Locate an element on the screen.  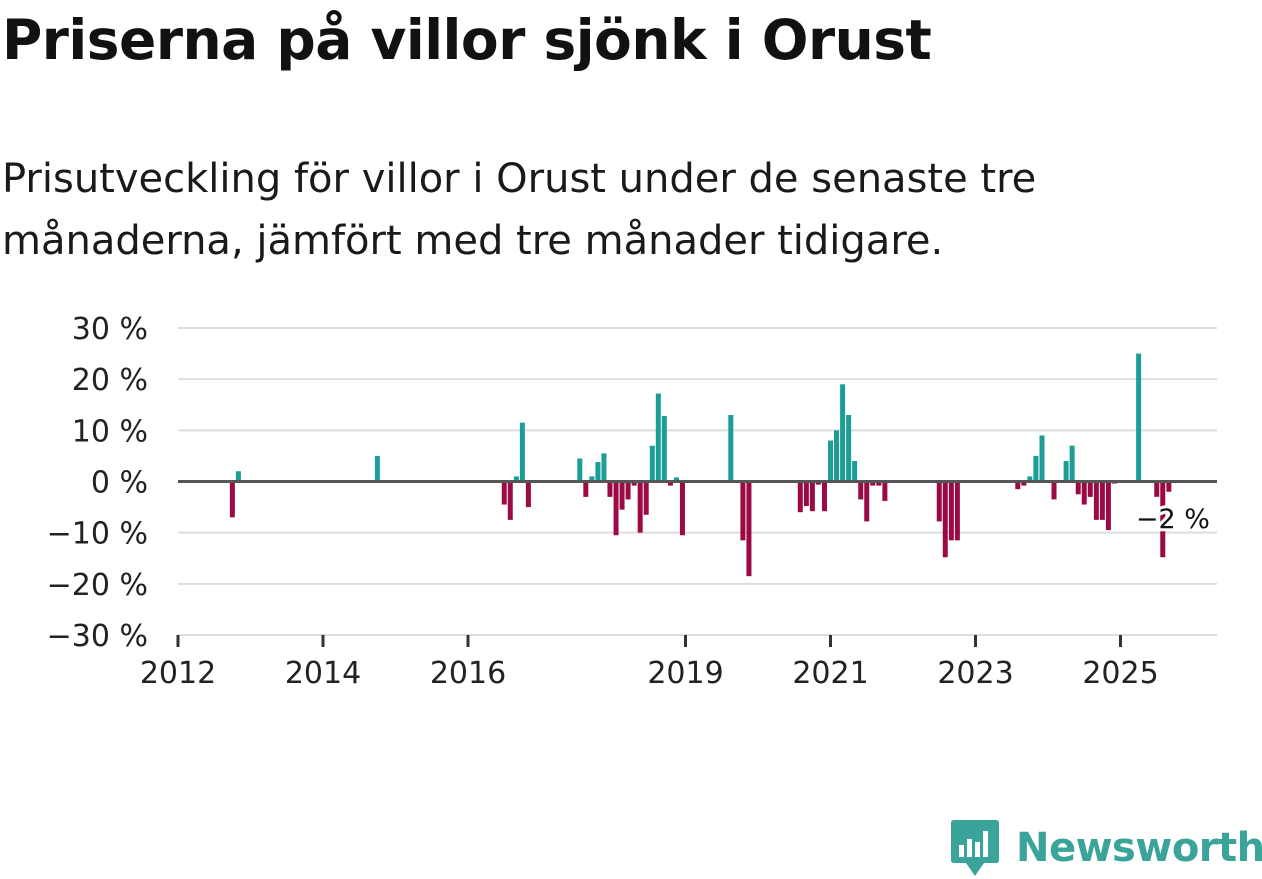
y-tick-label: −10 % is located at coordinates (97, 534).